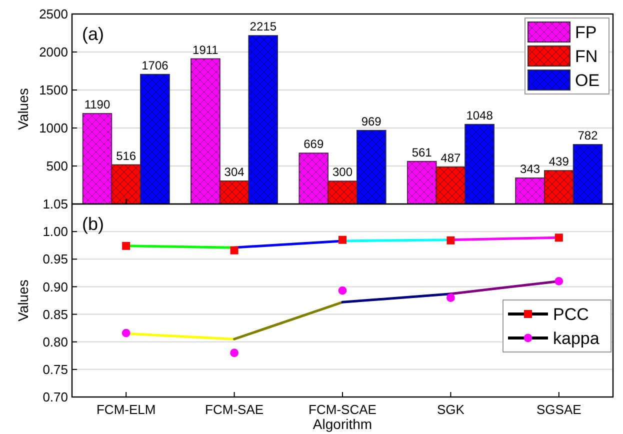 The height and width of the screenshot is (434, 623). I want to click on x-tick-label: SGSAE, so click(559, 409).